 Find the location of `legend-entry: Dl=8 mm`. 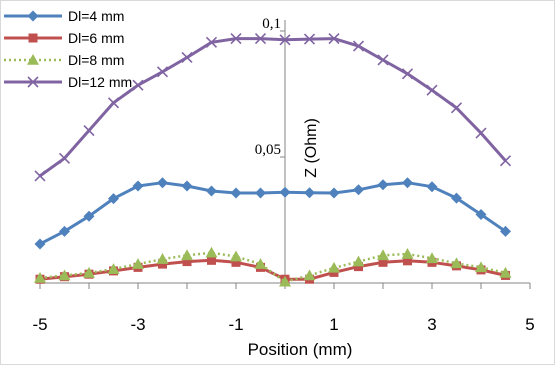

legend-entry: Dl=8 mm is located at coordinates (64, 60).